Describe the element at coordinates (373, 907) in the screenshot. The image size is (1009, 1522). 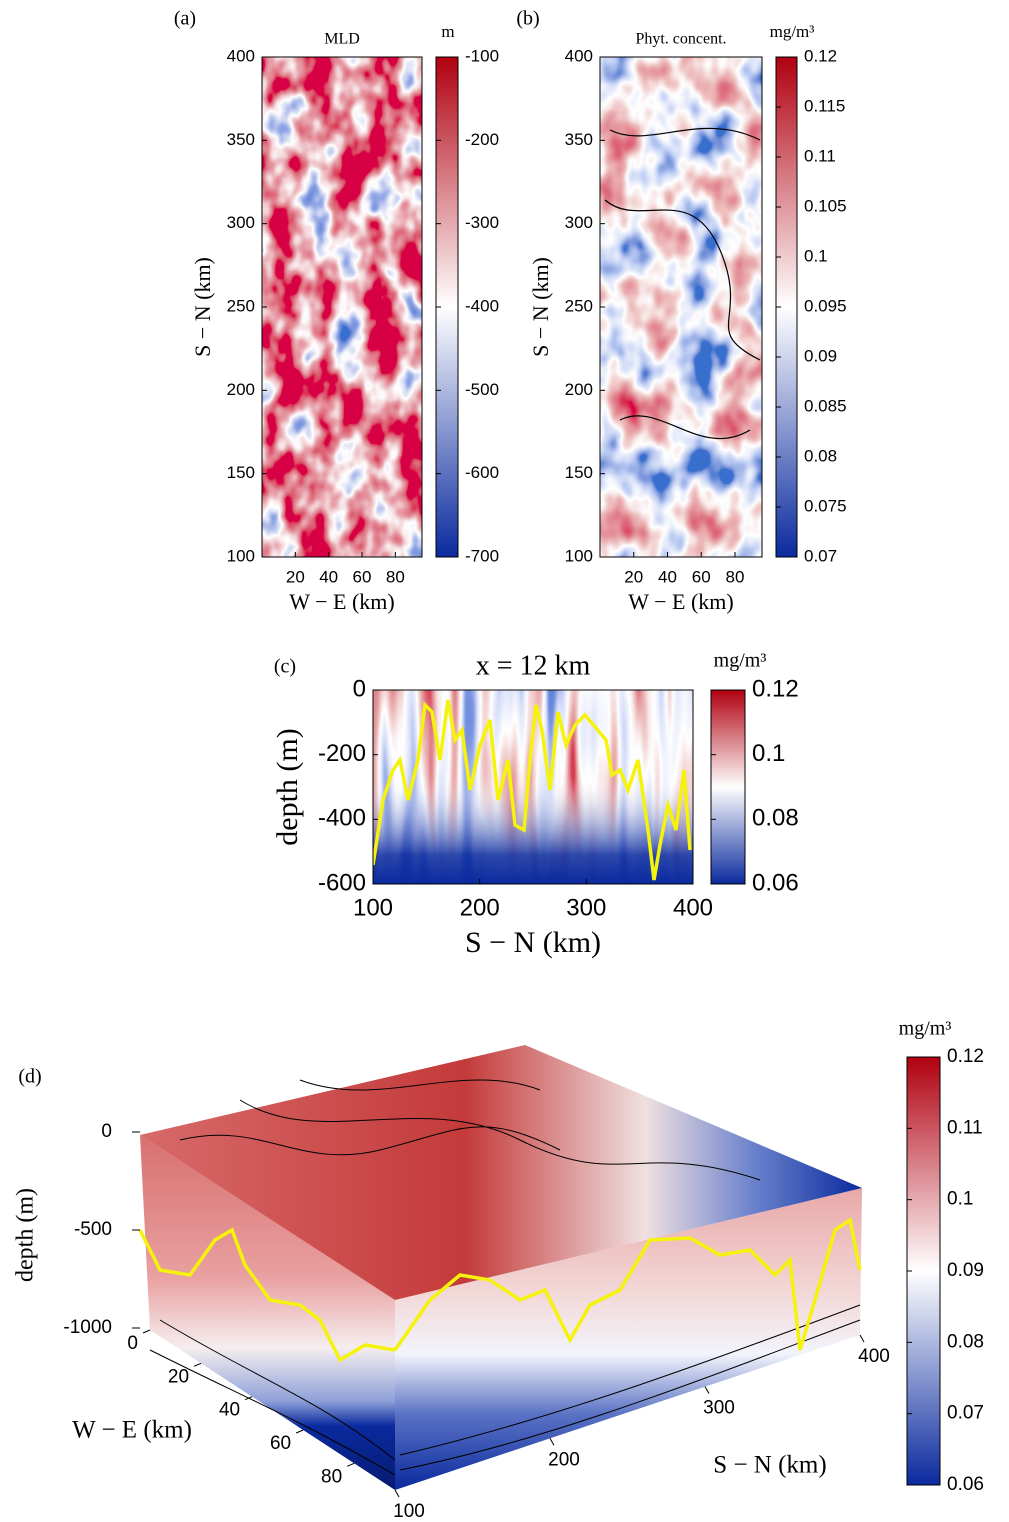
I see `x-tick-label: 100` at that location.